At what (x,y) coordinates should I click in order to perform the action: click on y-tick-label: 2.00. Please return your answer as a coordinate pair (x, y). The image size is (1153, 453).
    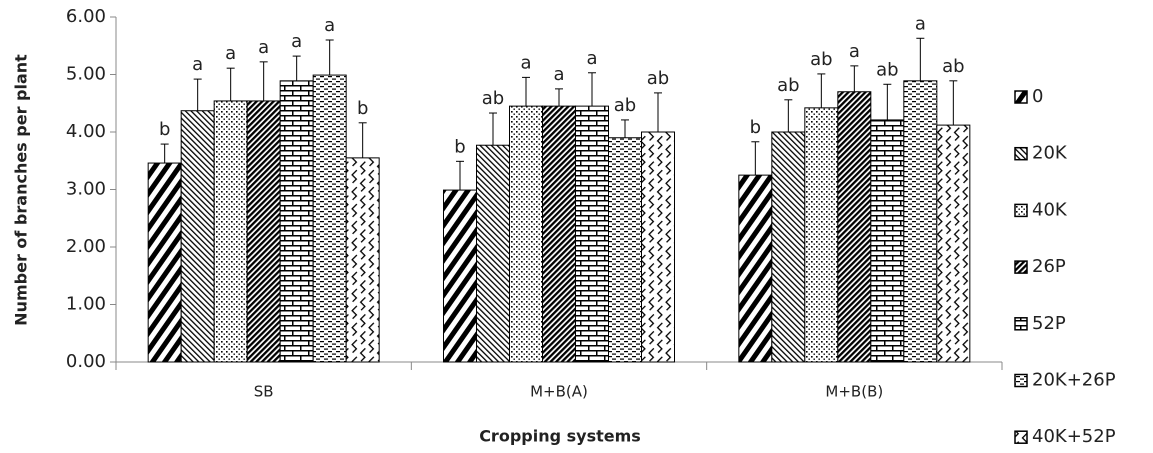
    Looking at the image, I should click on (86, 246).